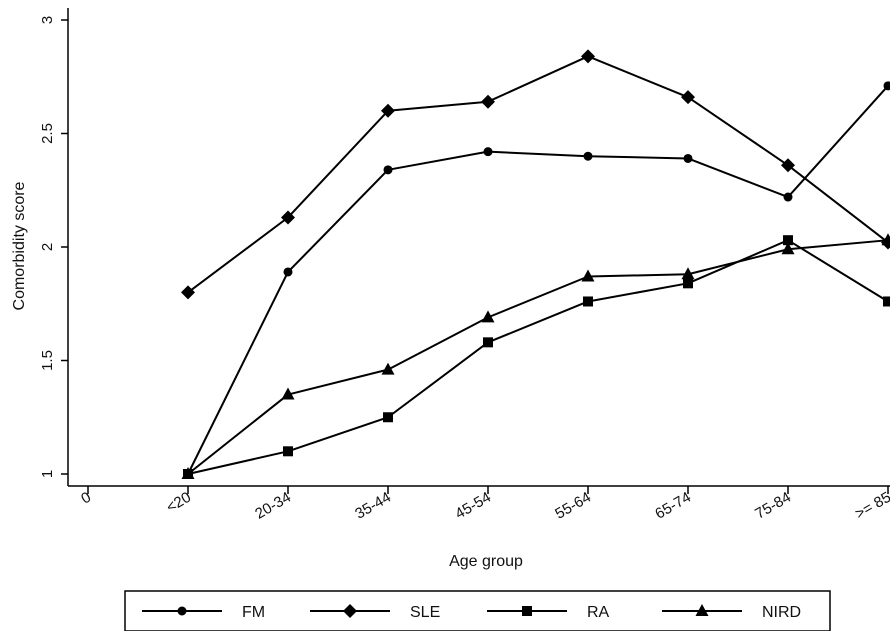  What do you see at coordinates (702, 610) in the screenshot?
I see `legend-marker-nird` at bounding box center [702, 610].